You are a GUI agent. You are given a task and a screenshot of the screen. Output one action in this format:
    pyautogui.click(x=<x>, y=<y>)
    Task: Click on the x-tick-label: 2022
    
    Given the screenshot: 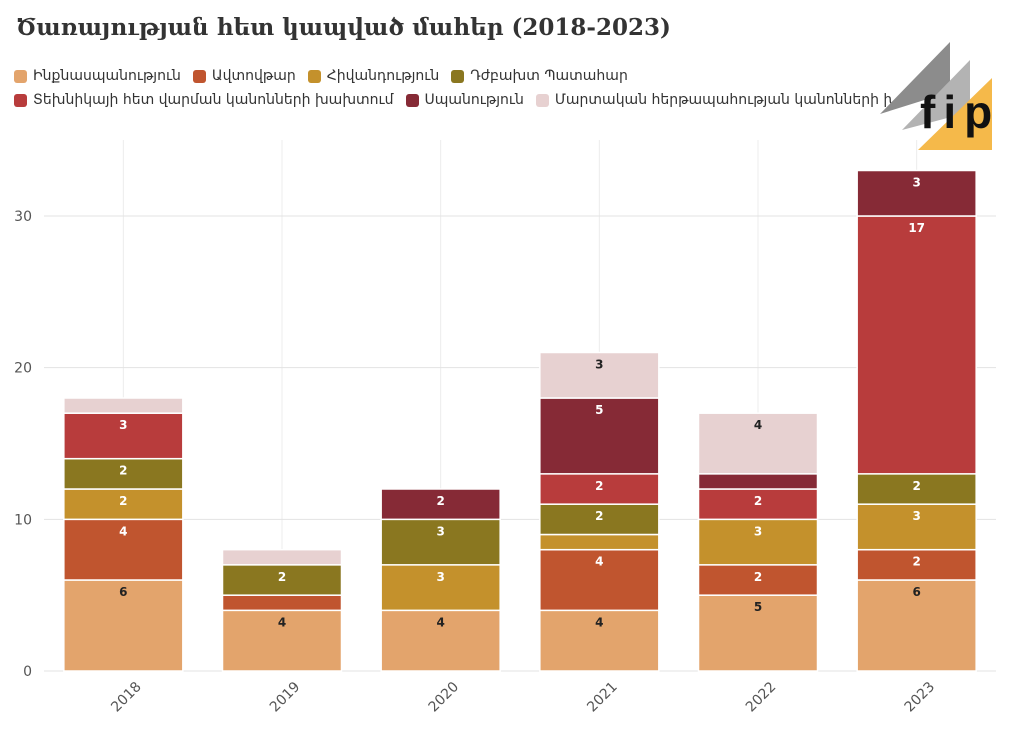 What is the action you would take?
    pyautogui.click(x=761, y=697)
    